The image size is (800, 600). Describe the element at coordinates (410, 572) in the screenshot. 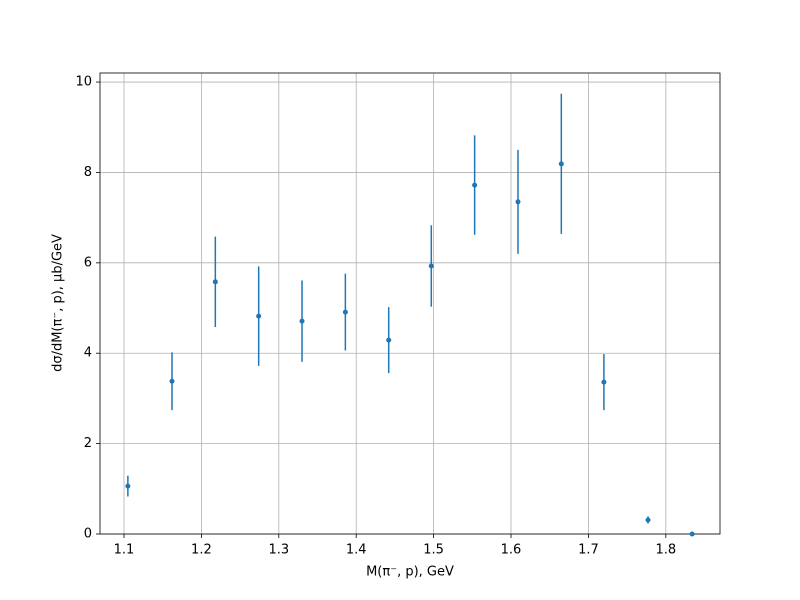

I see `x-axis-label: M(π⁻, p), GeV` at that location.